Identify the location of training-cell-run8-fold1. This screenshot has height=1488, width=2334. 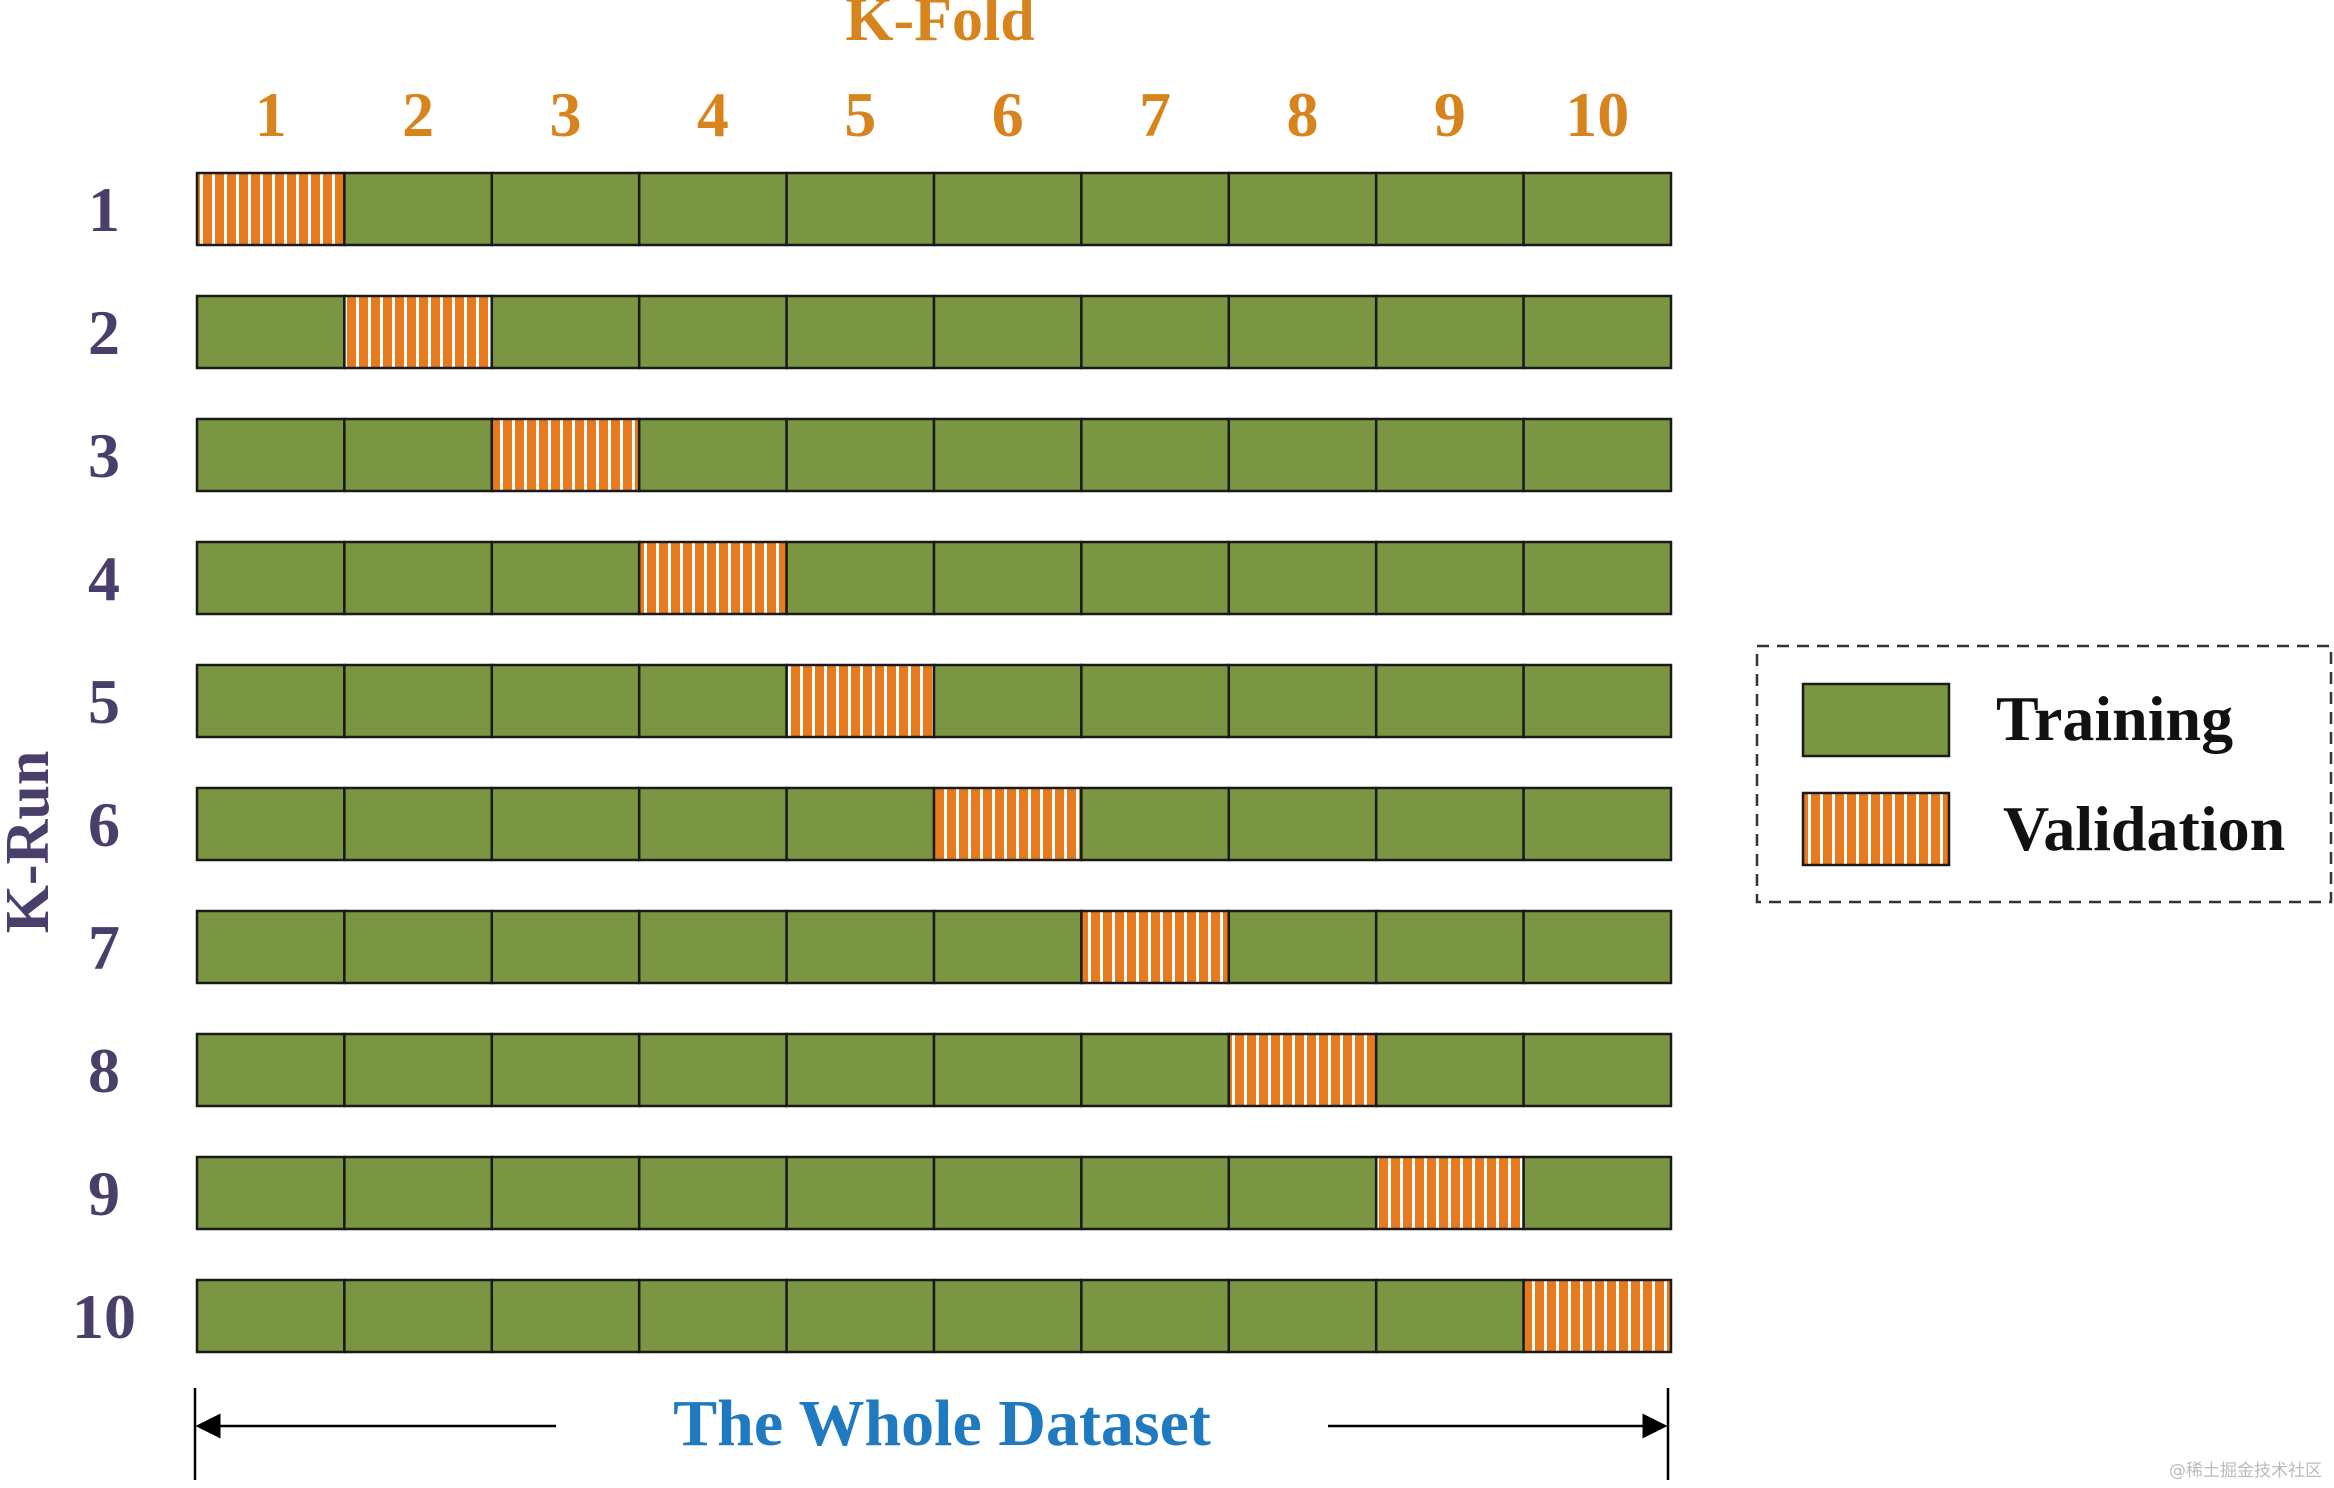
(270, 1070).